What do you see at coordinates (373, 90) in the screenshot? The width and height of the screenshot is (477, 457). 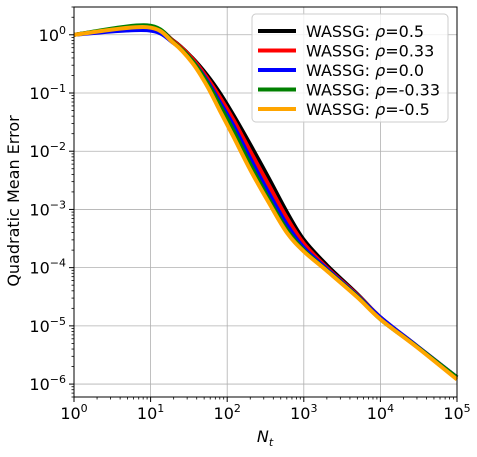 I see `legend-label-3: WASSG: ρ=-0.33` at bounding box center [373, 90].